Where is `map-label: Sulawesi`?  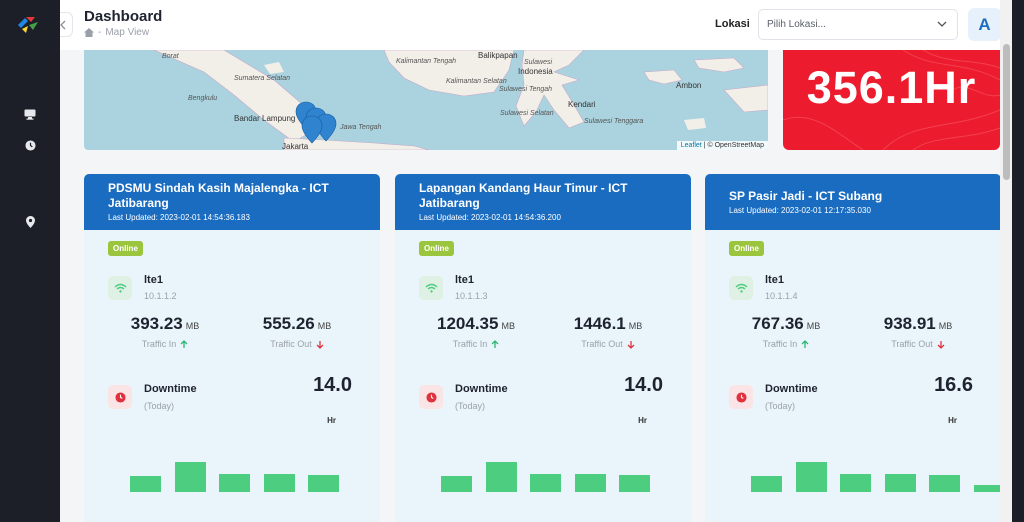 map-label: Sulawesi is located at coordinates (538, 62).